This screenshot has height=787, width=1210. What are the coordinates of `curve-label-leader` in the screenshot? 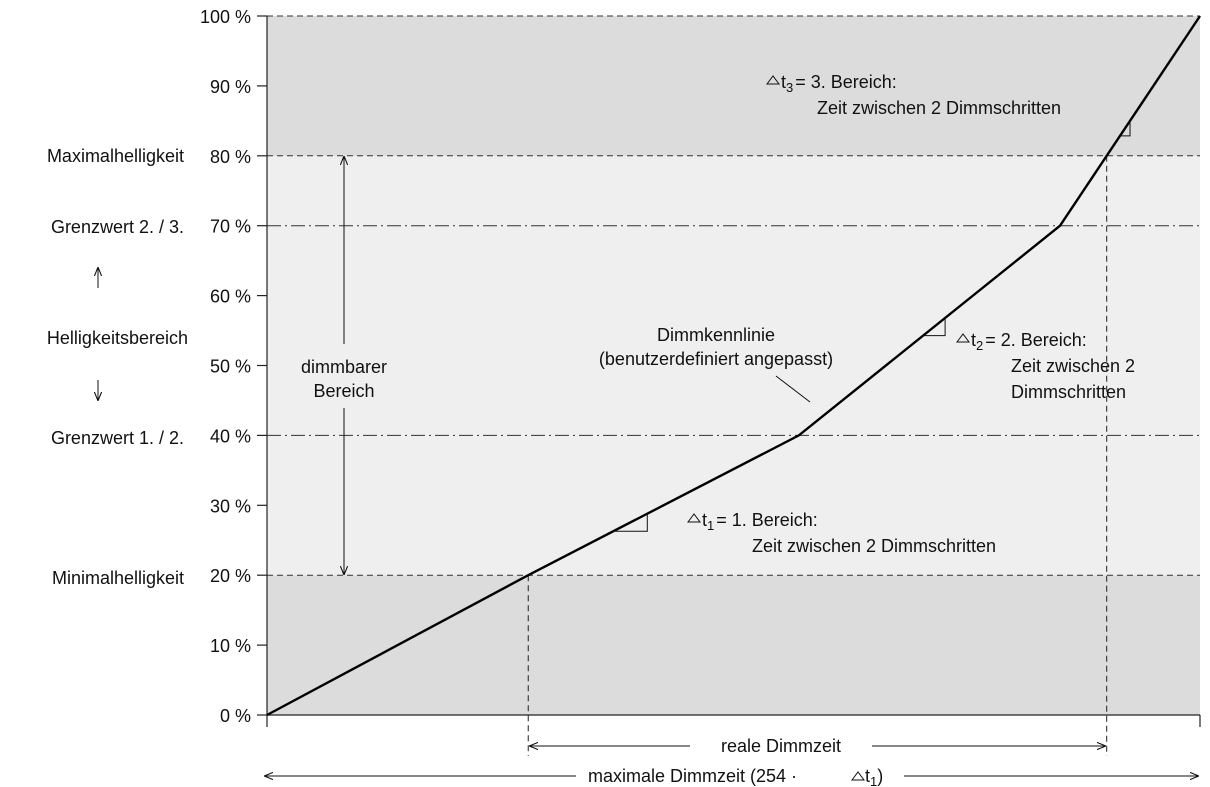 It's located at (793, 389).